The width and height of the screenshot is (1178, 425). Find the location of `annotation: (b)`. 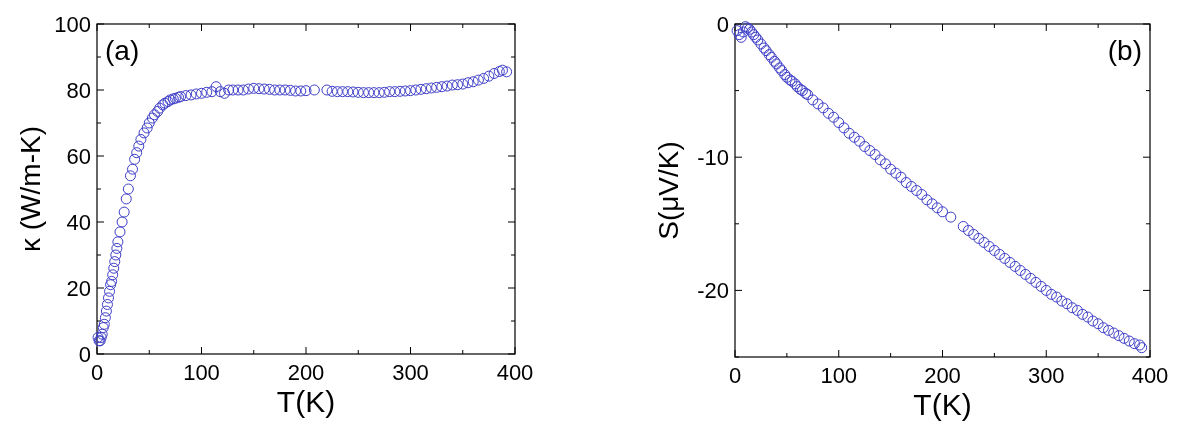

annotation: (b) is located at coordinates (1124, 50).